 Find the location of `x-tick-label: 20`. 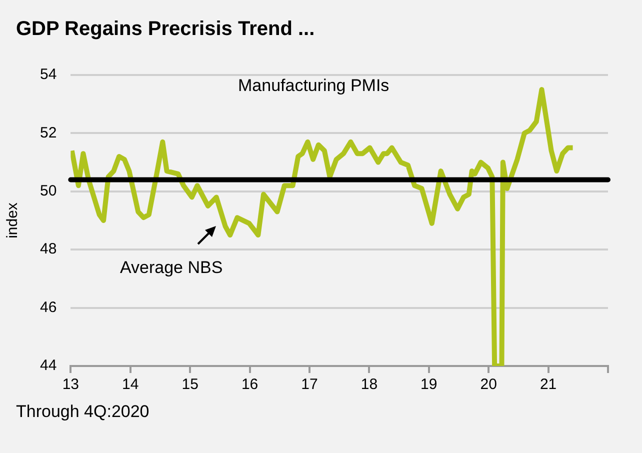

x-tick-label: 20 is located at coordinates (488, 385).